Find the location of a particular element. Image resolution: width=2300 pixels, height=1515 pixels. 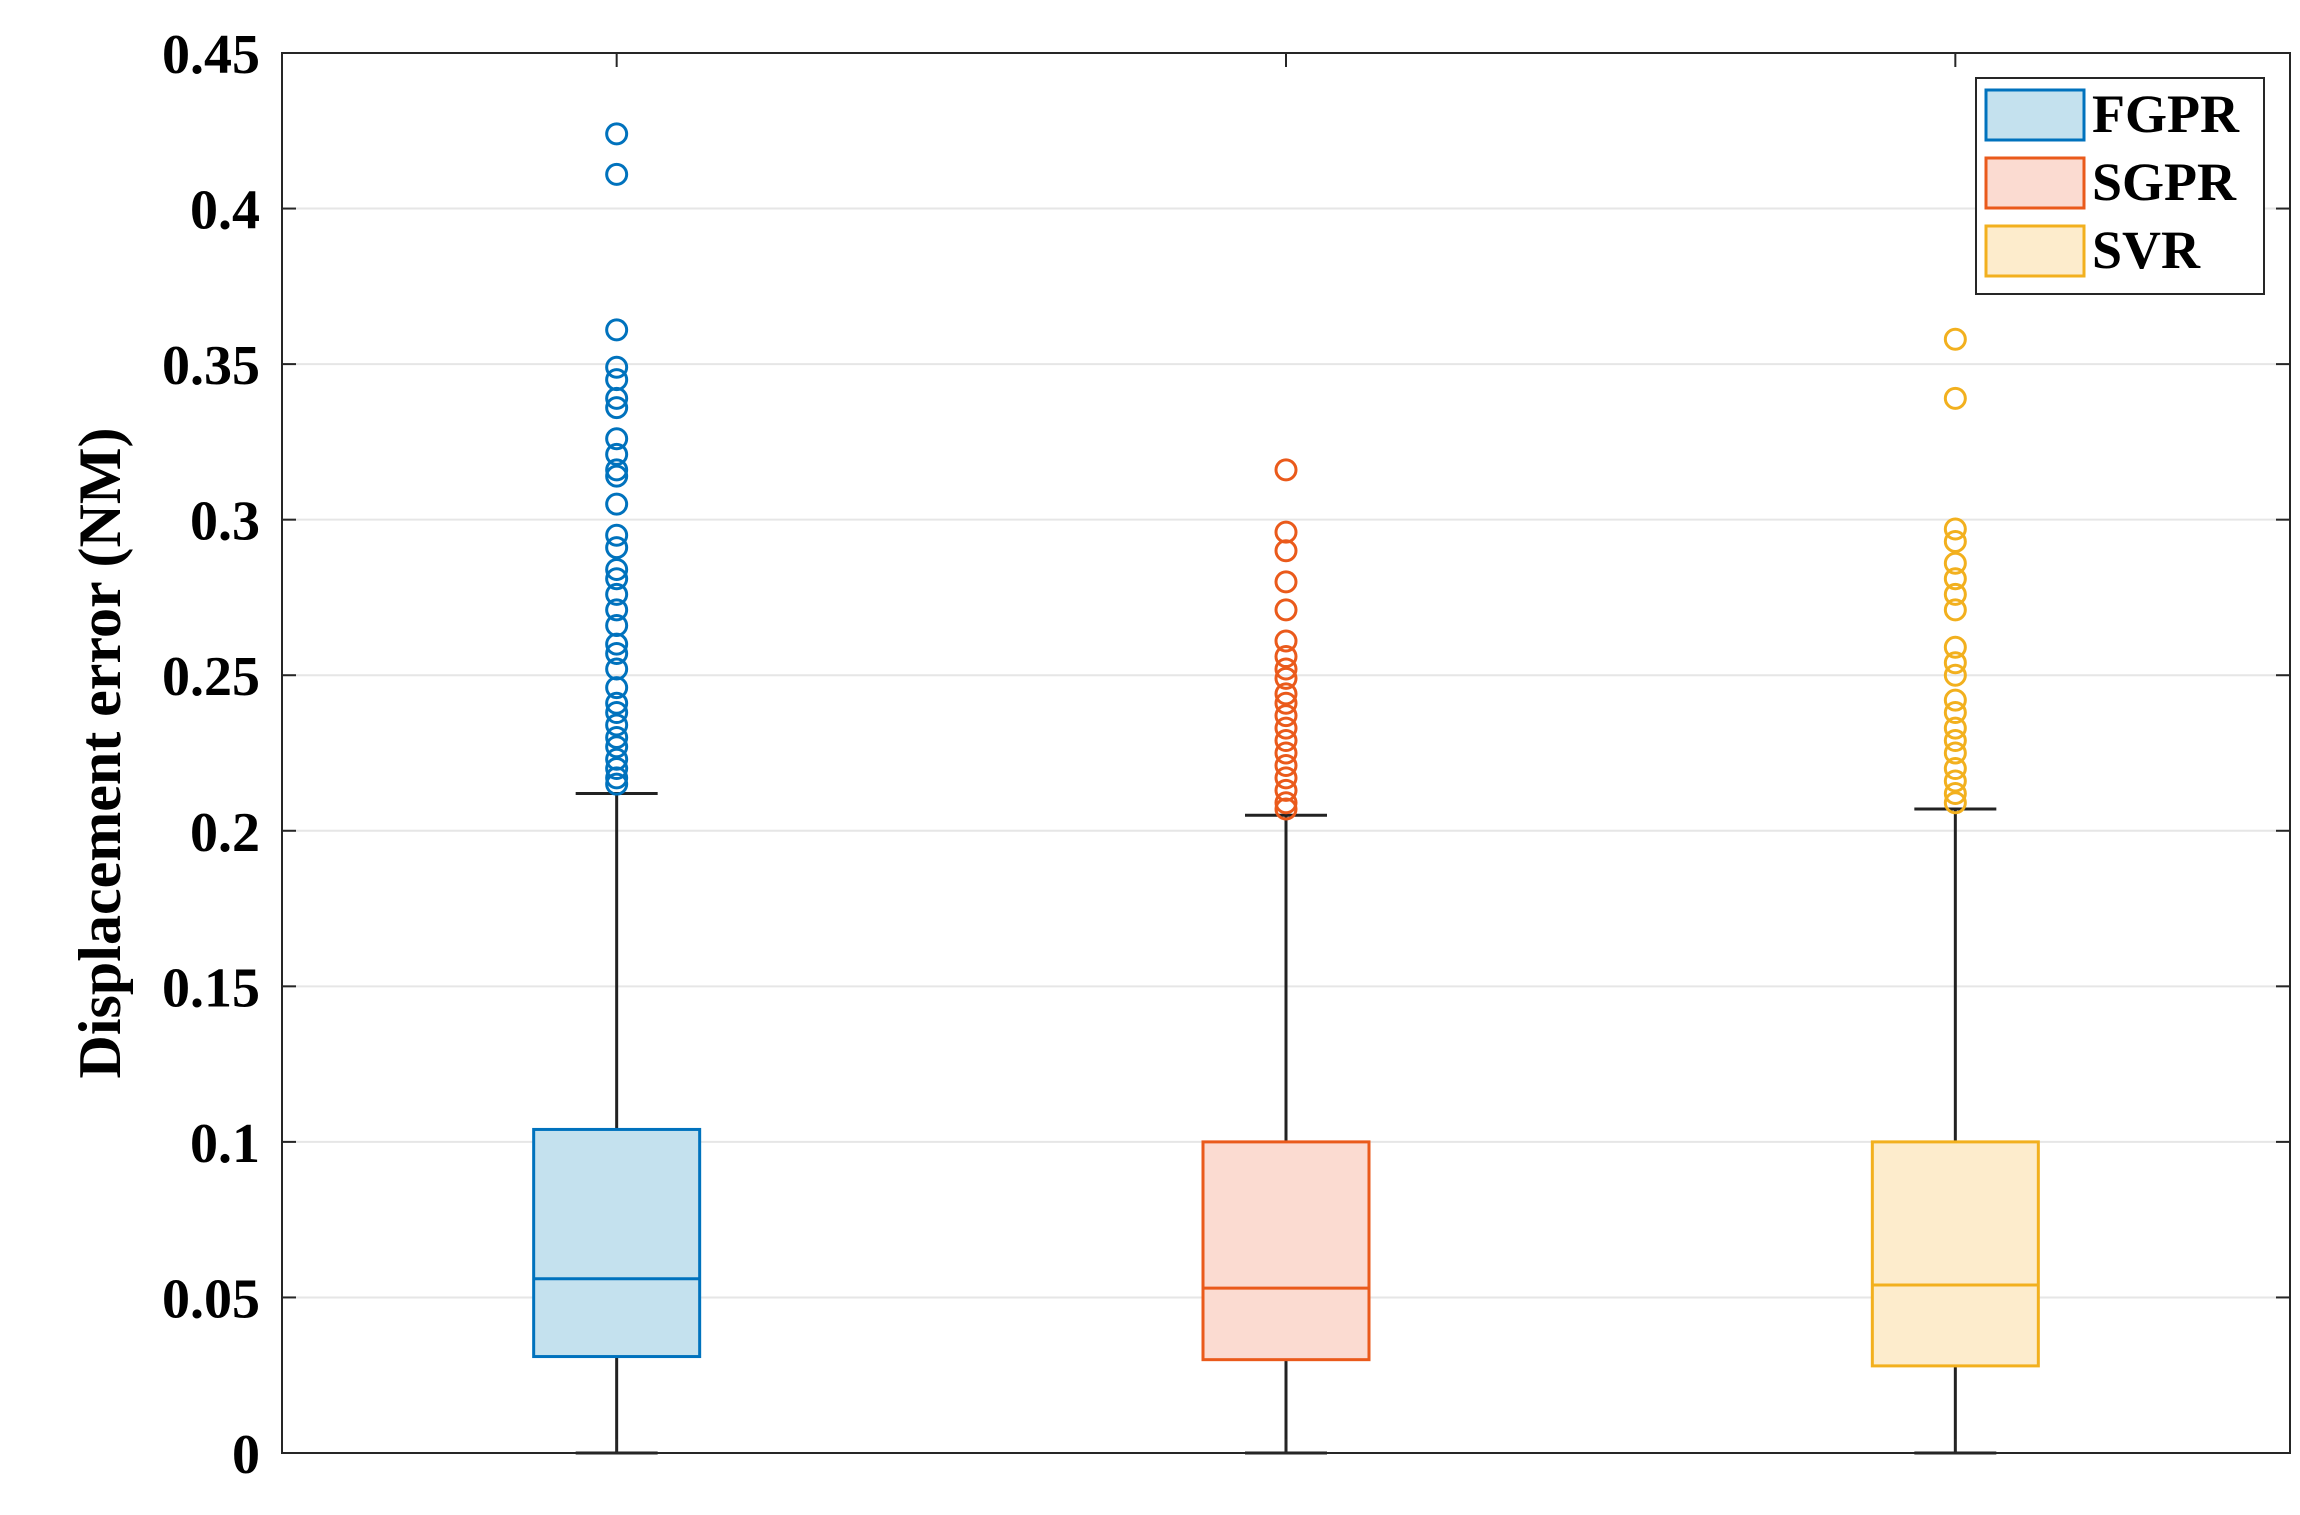

y-tick-label: 0.15 is located at coordinates (211, 988).